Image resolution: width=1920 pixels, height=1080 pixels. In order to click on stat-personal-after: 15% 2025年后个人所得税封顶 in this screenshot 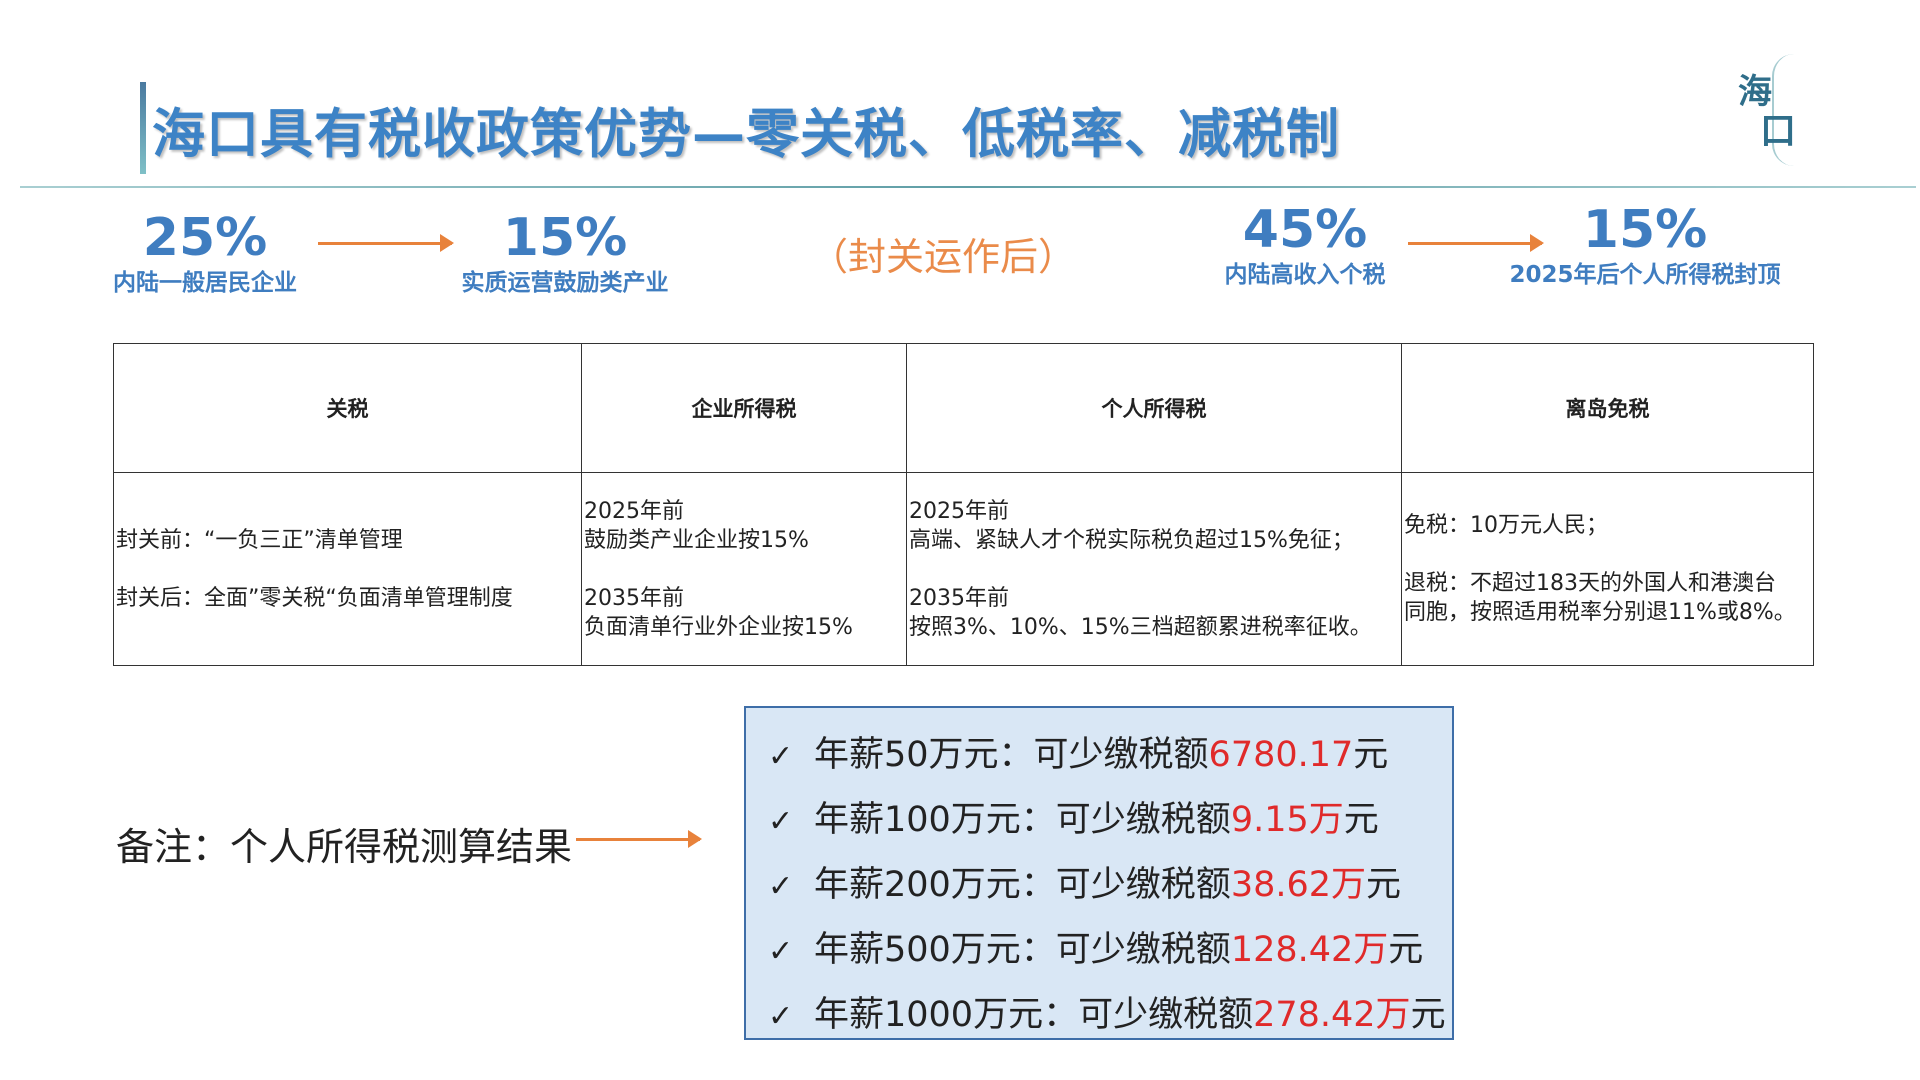, I will do `click(1645, 245)`.